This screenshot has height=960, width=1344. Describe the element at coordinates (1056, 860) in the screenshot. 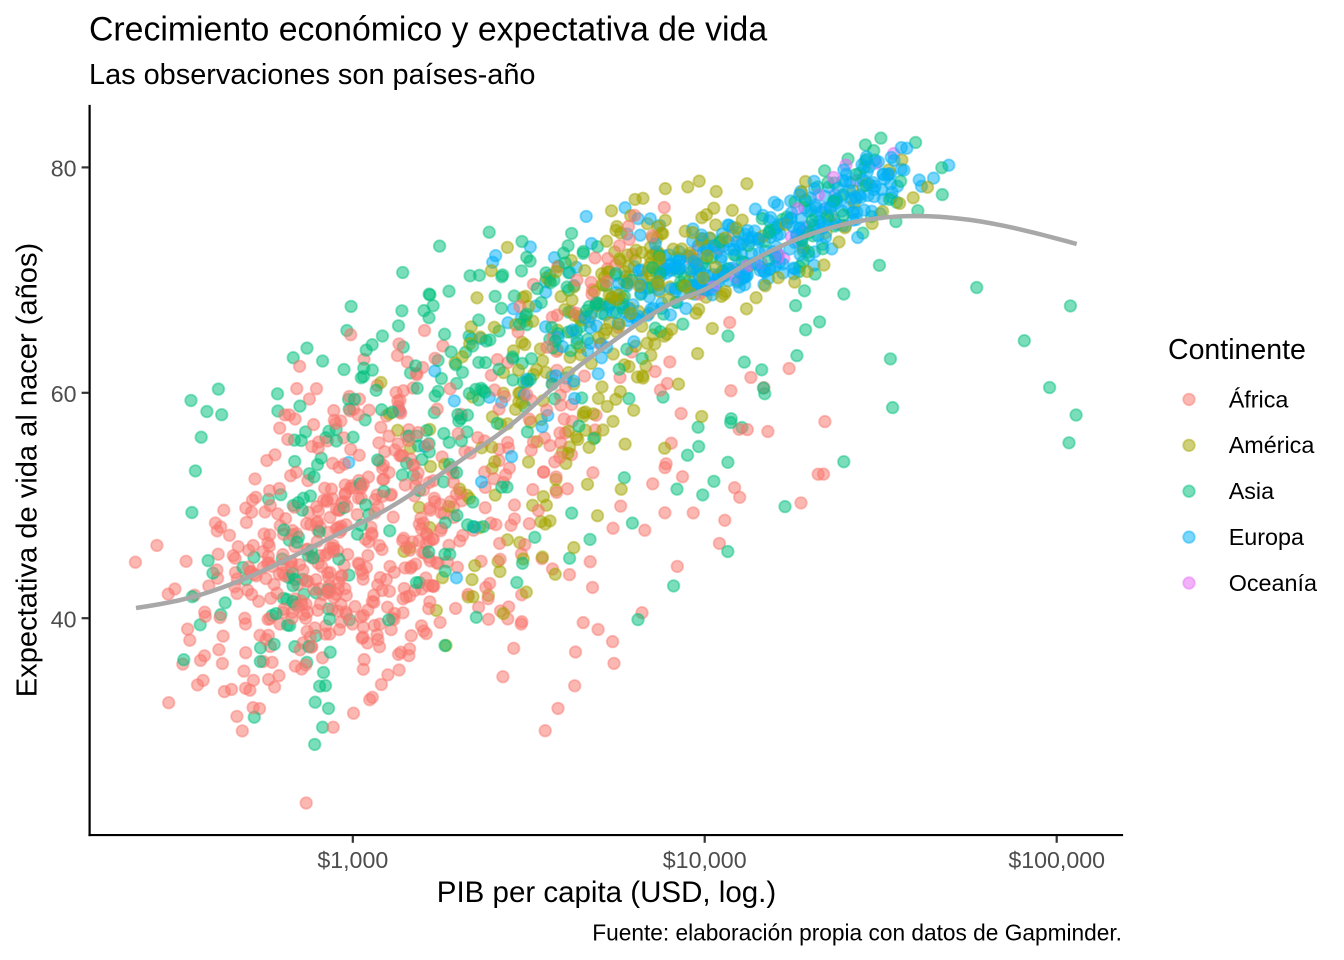

I see `svg-text: $100,000` at that location.